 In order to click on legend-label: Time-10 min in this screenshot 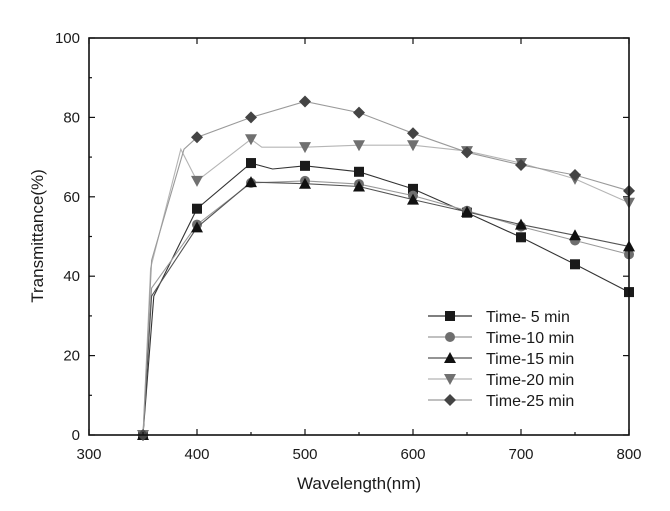, I will do `click(530, 338)`.